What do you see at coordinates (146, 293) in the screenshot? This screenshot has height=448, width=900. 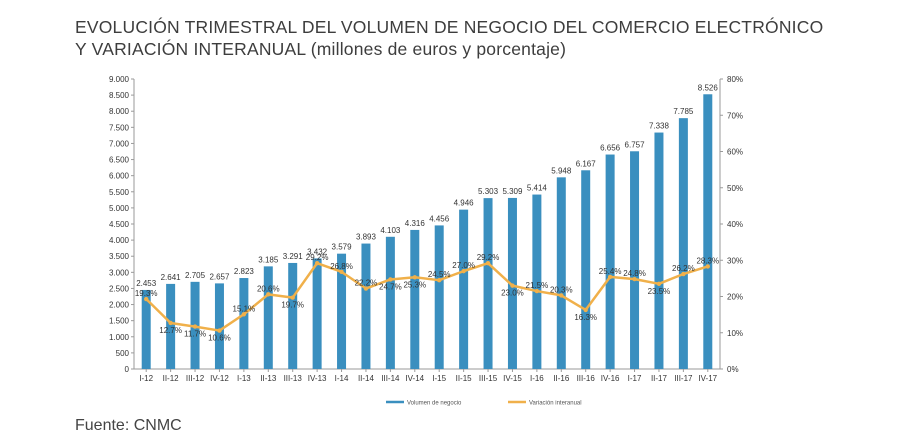 I see `line-label-I-12: 19.3%` at bounding box center [146, 293].